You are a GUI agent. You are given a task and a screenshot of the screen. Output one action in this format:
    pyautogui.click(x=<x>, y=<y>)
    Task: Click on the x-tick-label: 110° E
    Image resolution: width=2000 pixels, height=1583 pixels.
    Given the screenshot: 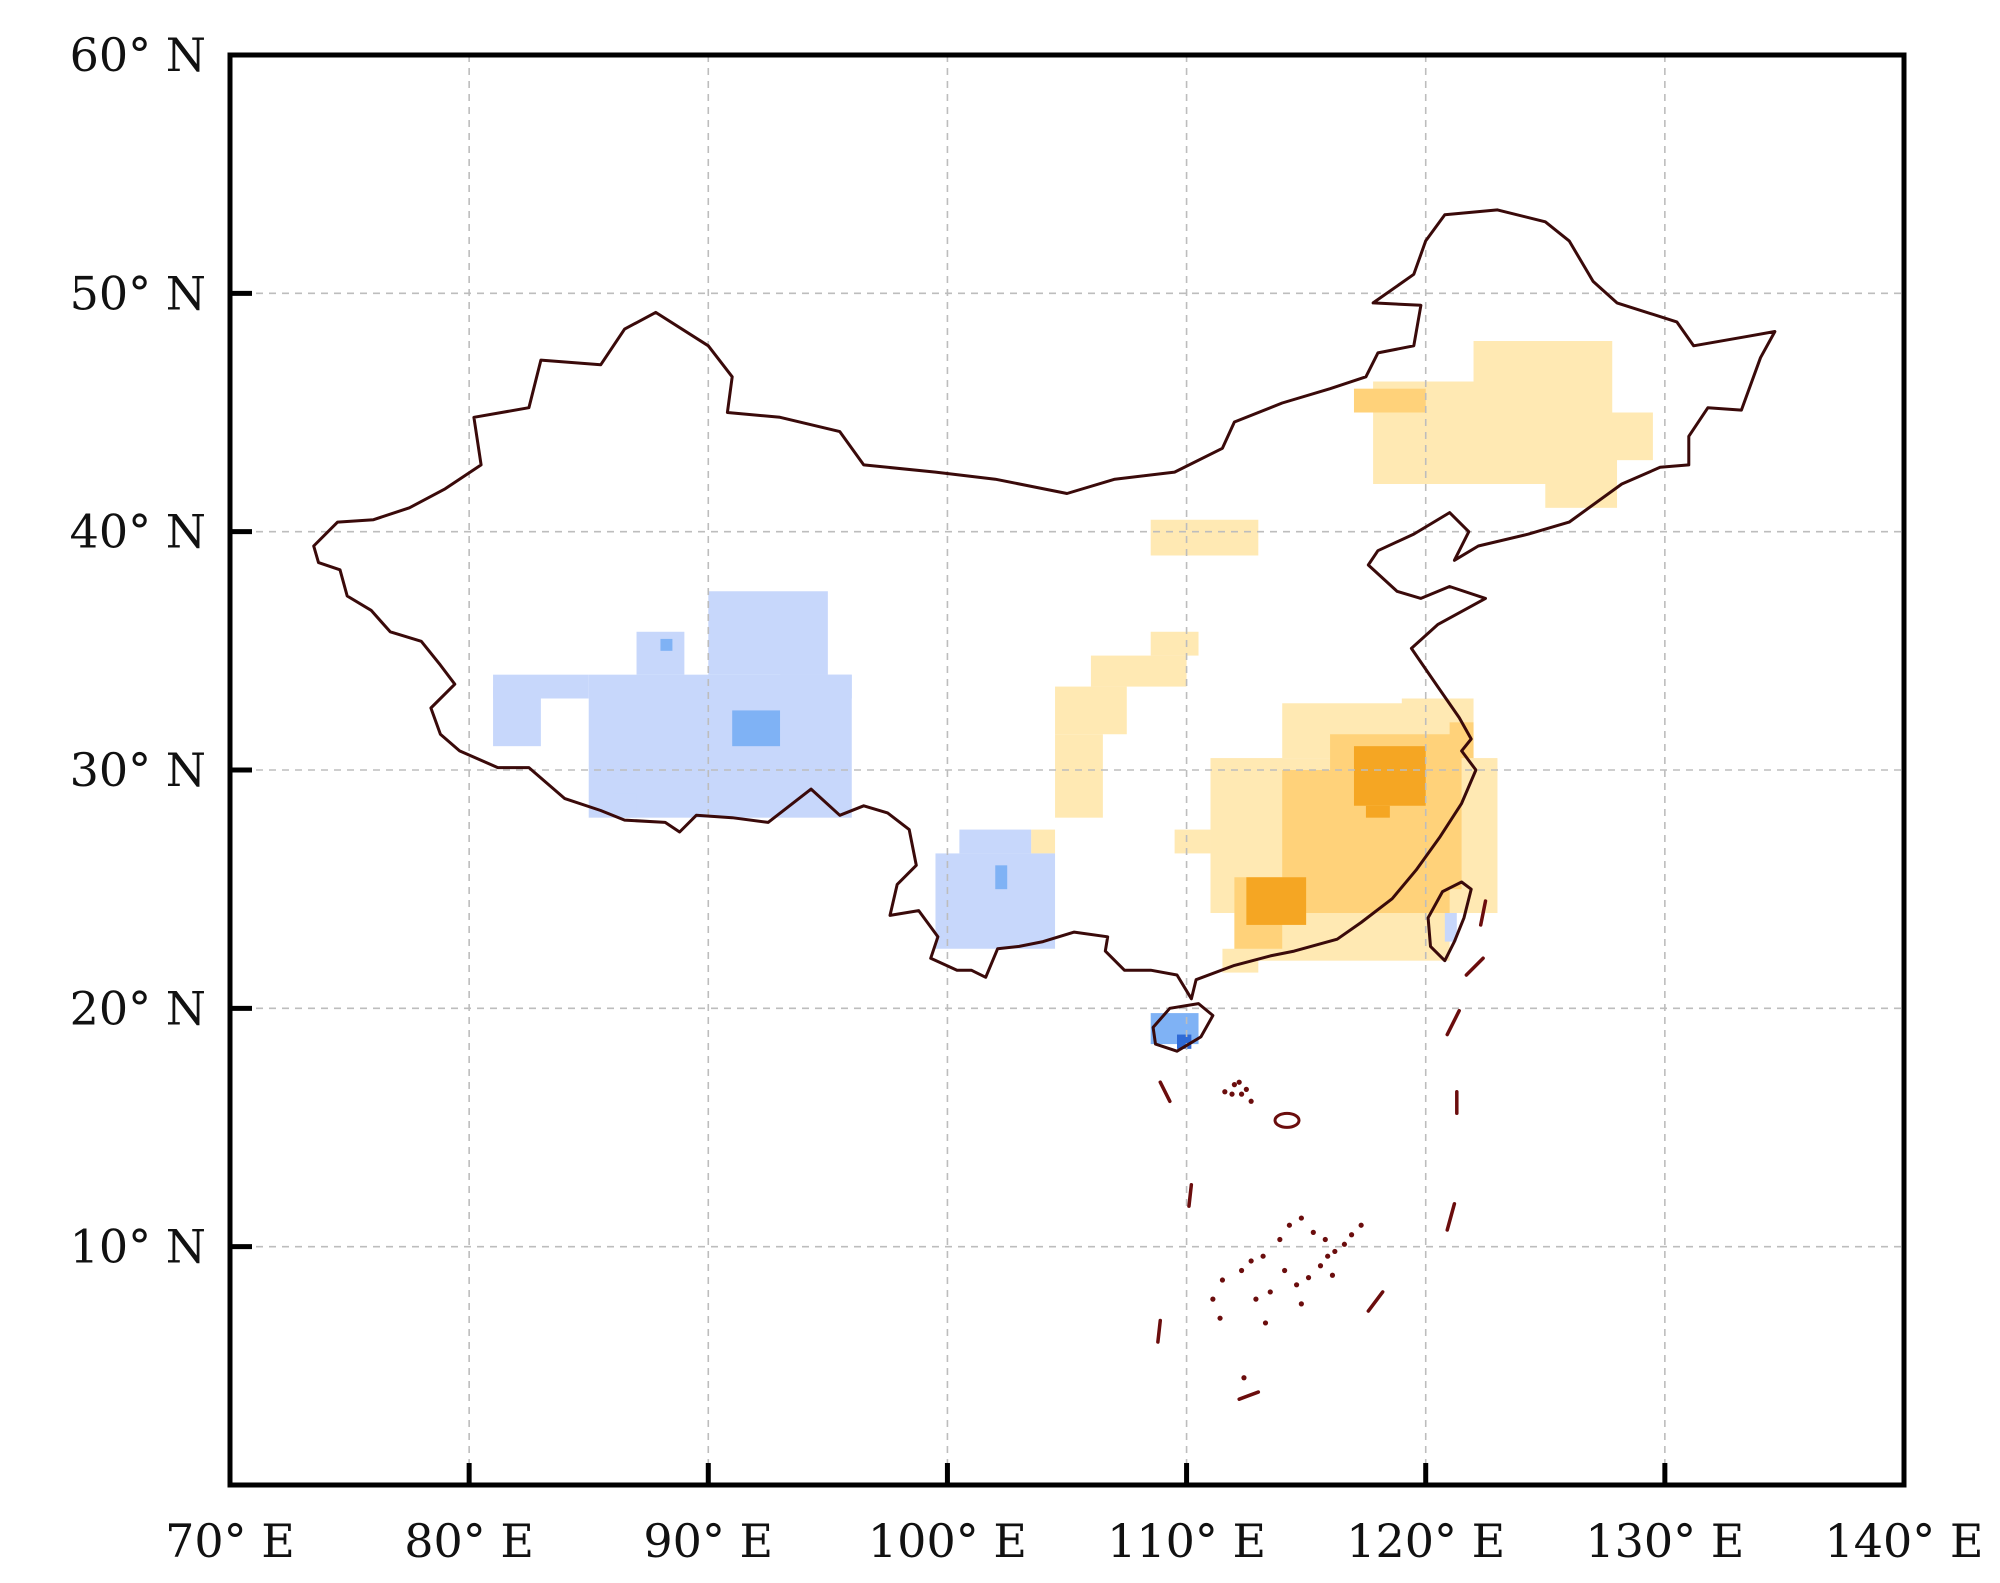 What is the action you would take?
    pyautogui.click(x=1186, y=1541)
    